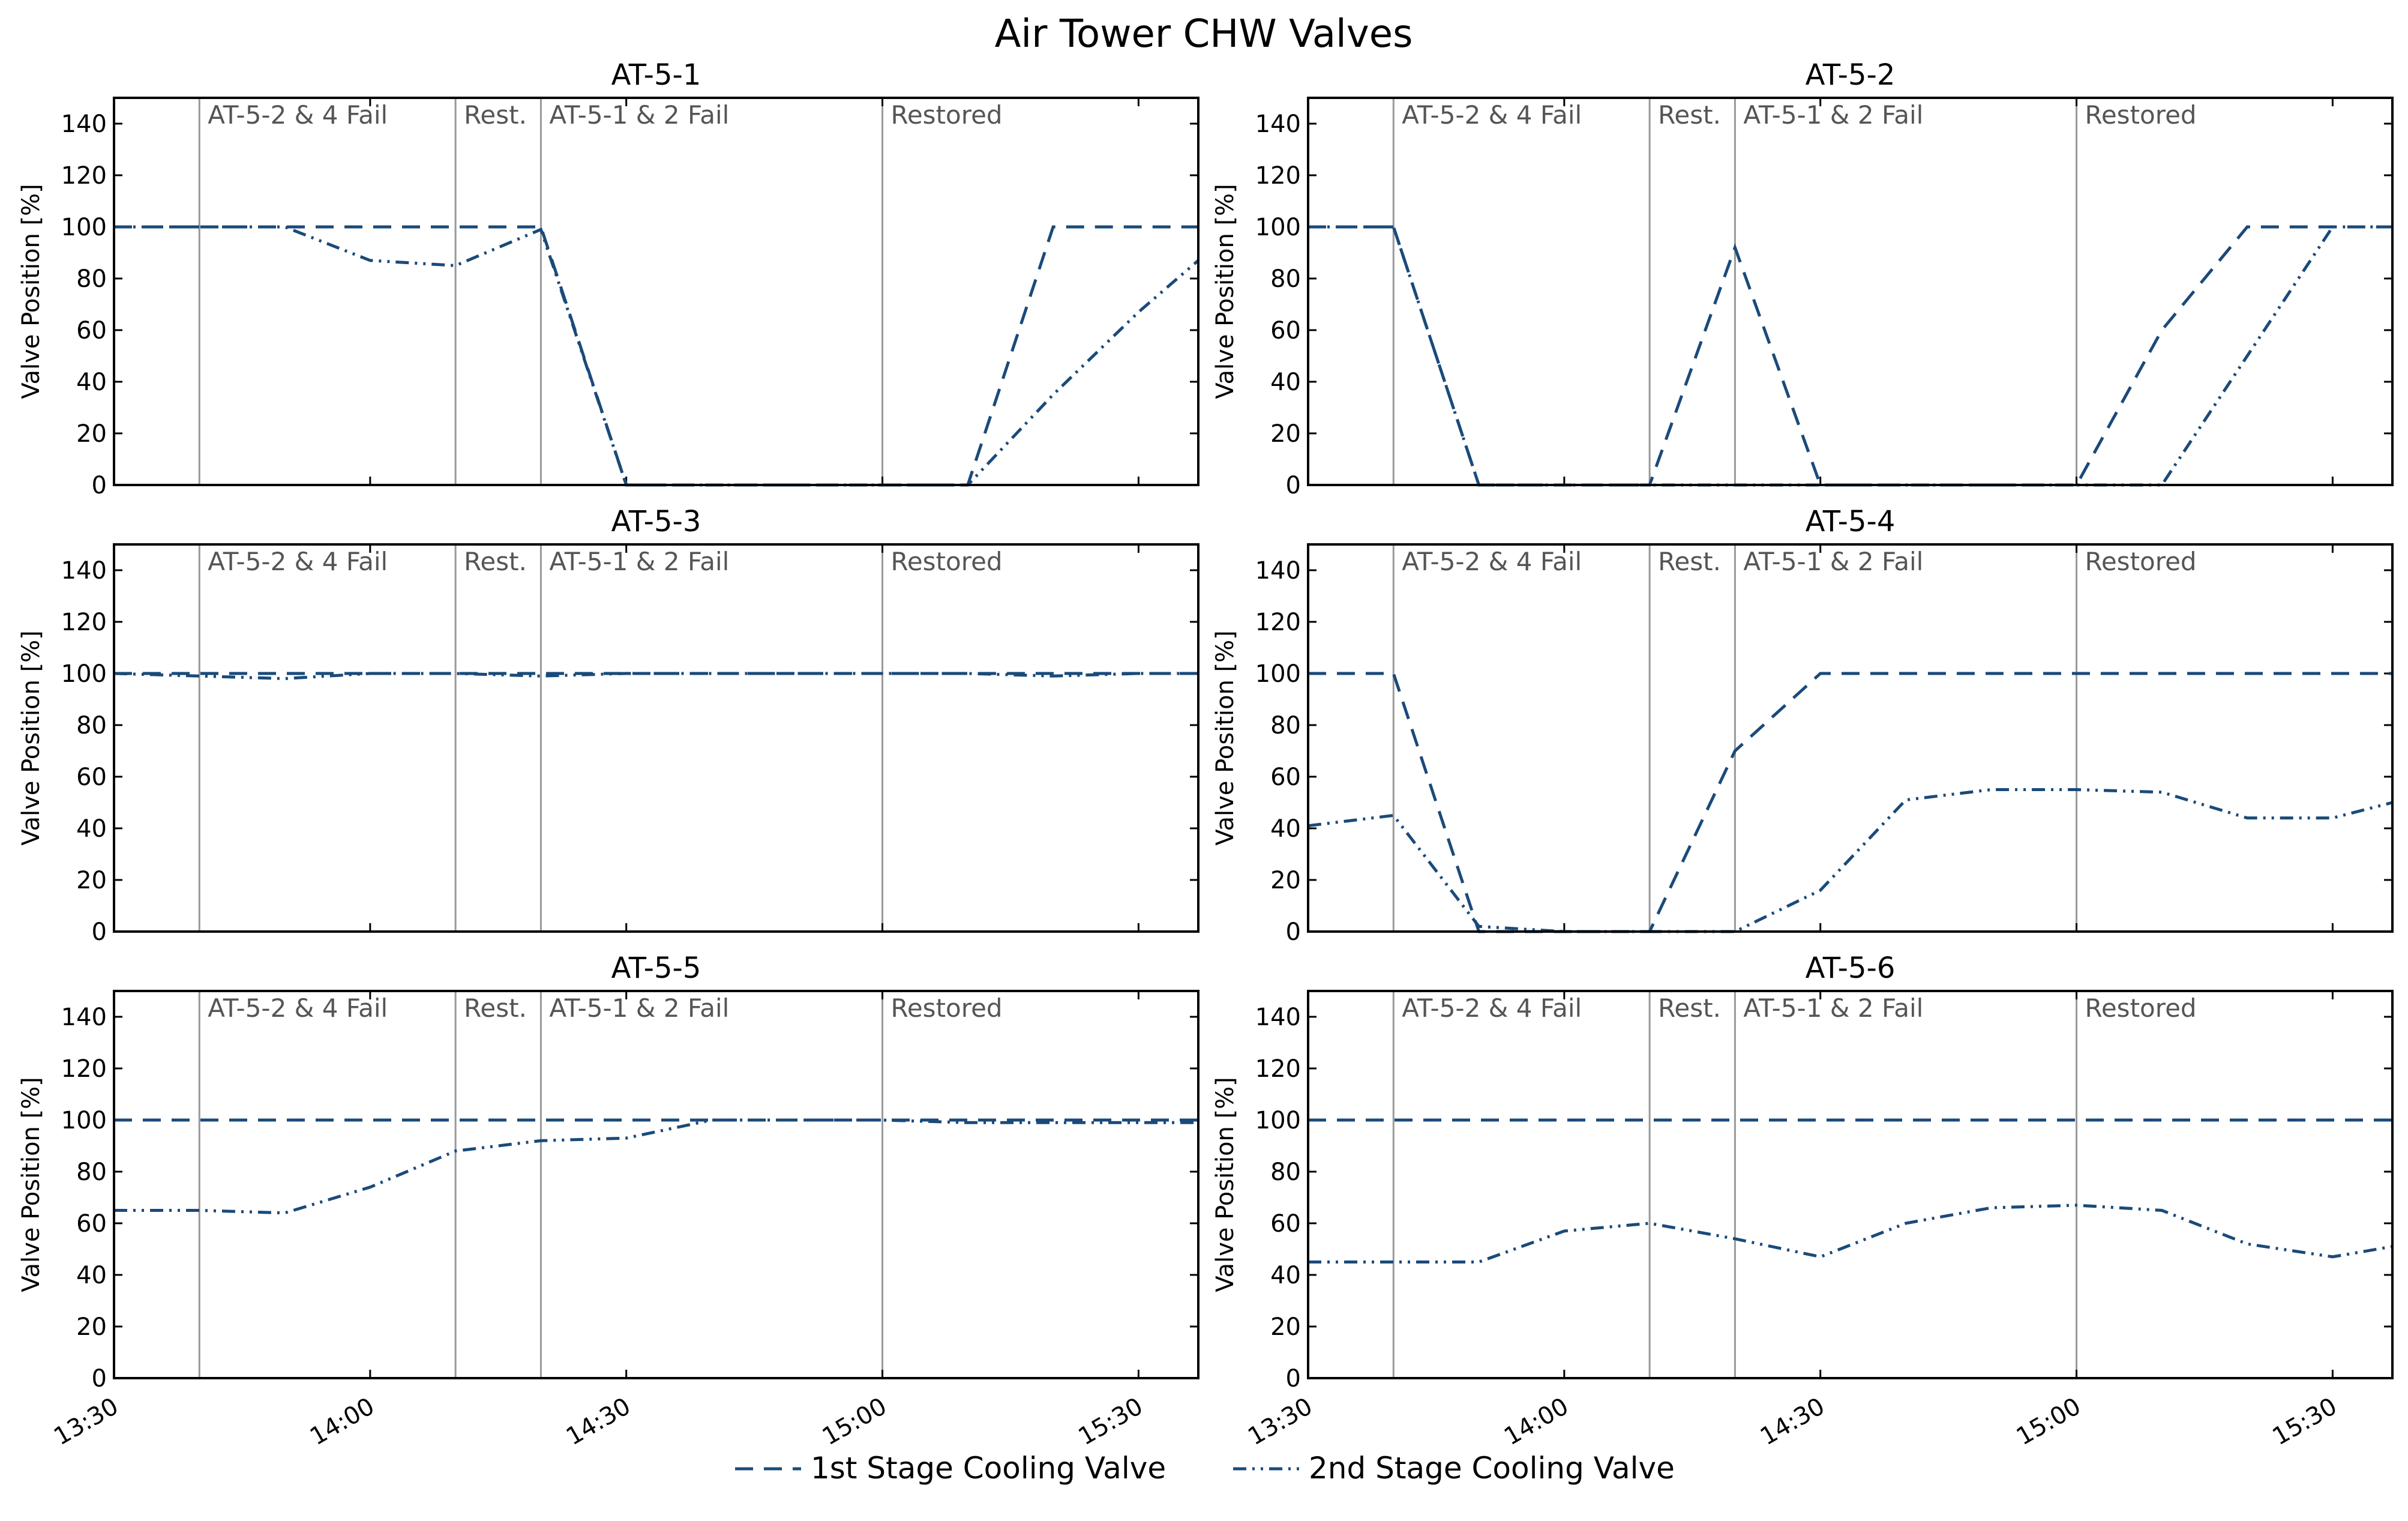 This screenshot has width=2408, height=1521. What do you see at coordinates (656, 75) in the screenshot?
I see `subplot-title: AT-5-1` at bounding box center [656, 75].